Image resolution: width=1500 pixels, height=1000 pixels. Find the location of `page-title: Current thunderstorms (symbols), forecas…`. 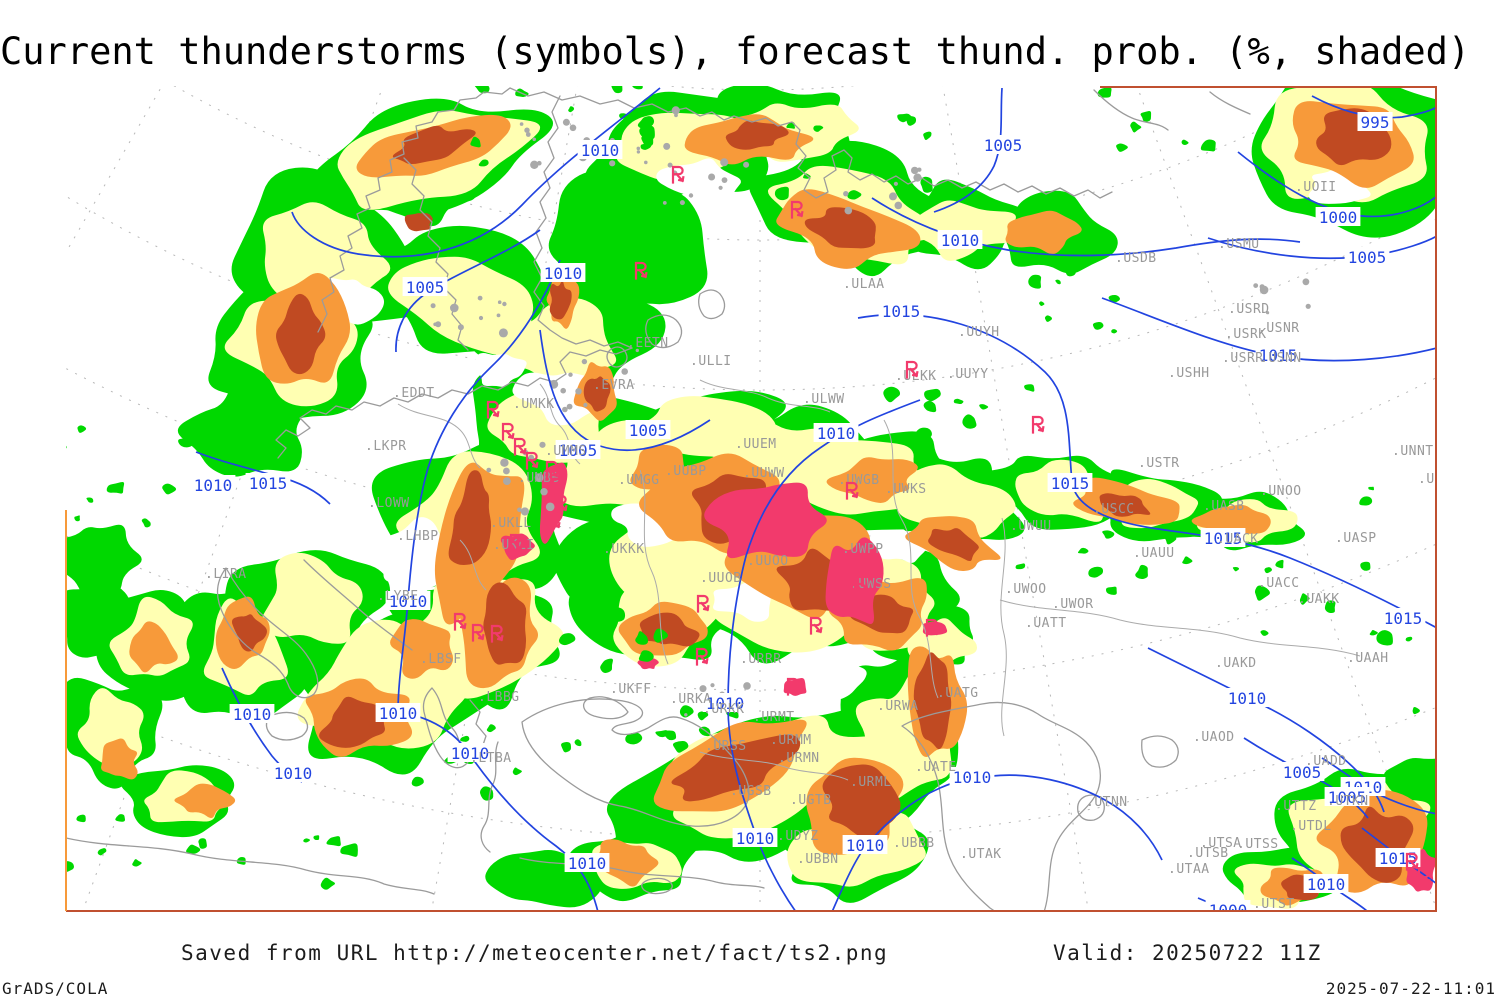

page-title: Current thunderstorms (symbols), forecas… is located at coordinates (735, 51).